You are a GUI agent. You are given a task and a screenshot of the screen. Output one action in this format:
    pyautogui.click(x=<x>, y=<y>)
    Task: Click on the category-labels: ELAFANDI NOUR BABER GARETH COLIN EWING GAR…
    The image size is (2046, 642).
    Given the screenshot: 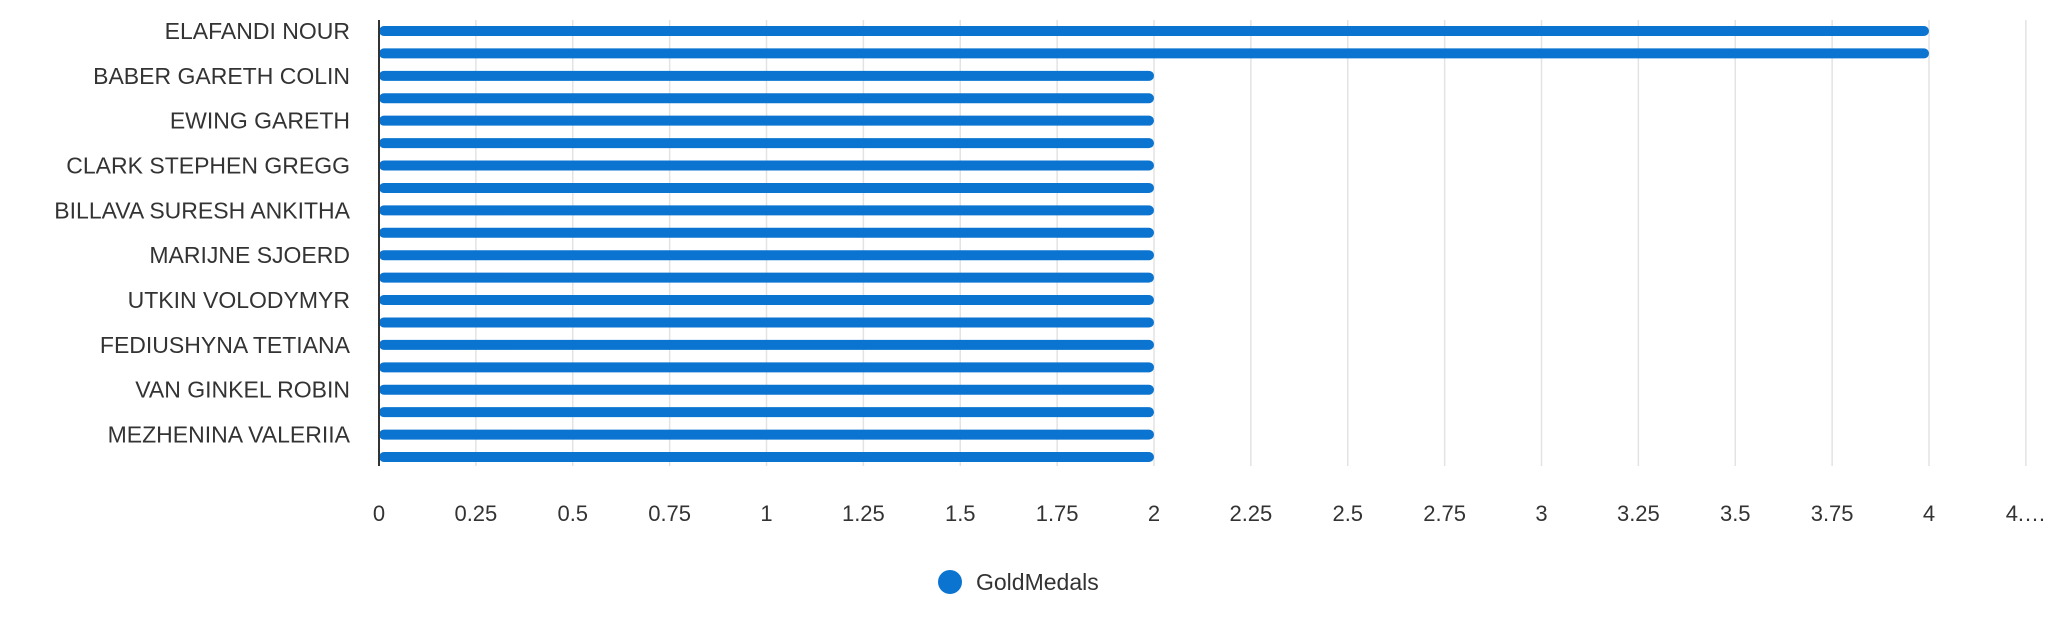 What is the action you would take?
    pyautogui.click(x=202, y=233)
    